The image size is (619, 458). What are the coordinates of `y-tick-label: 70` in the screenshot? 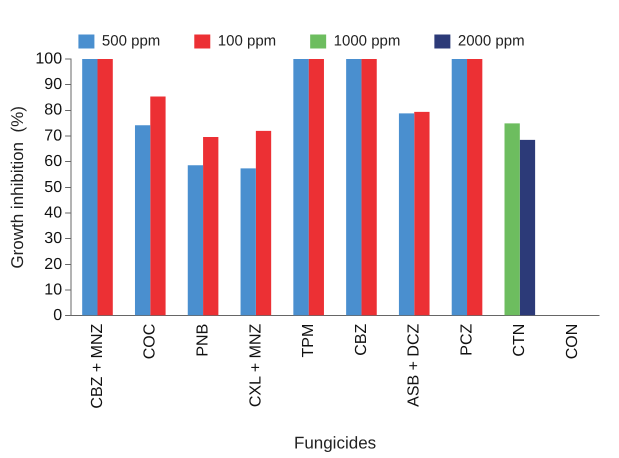 It's located at (53, 135).